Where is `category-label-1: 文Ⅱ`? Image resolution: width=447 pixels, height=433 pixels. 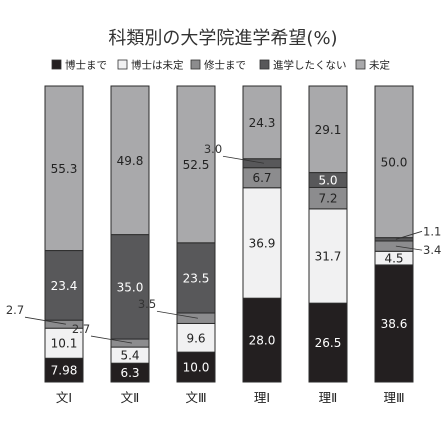
category-label-1: 文Ⅱ is located at coordinates (130, 397).